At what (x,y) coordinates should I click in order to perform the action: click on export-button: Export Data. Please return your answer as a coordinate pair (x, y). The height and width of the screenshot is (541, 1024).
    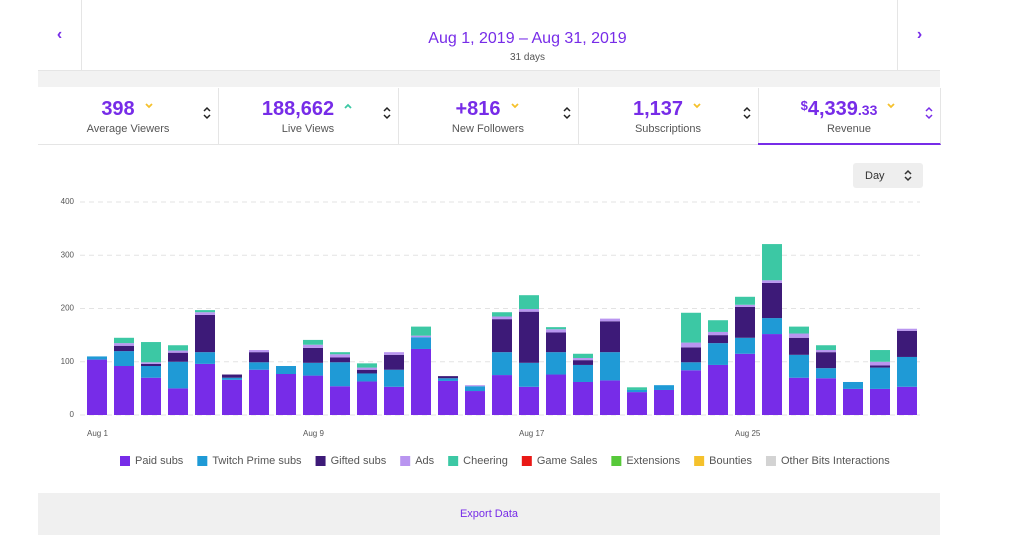
    Looking at the image, I should click on (489, 514).